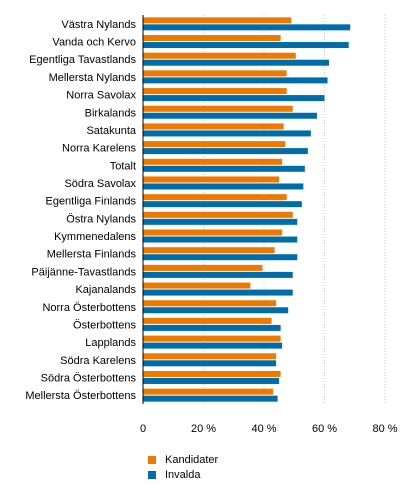 Image resolution: width=416 pixels, height=491 pixels. Describe the element at coordinates (89, 308) in the screenshot. I see `category-label: Norra Österbottens` at that location.